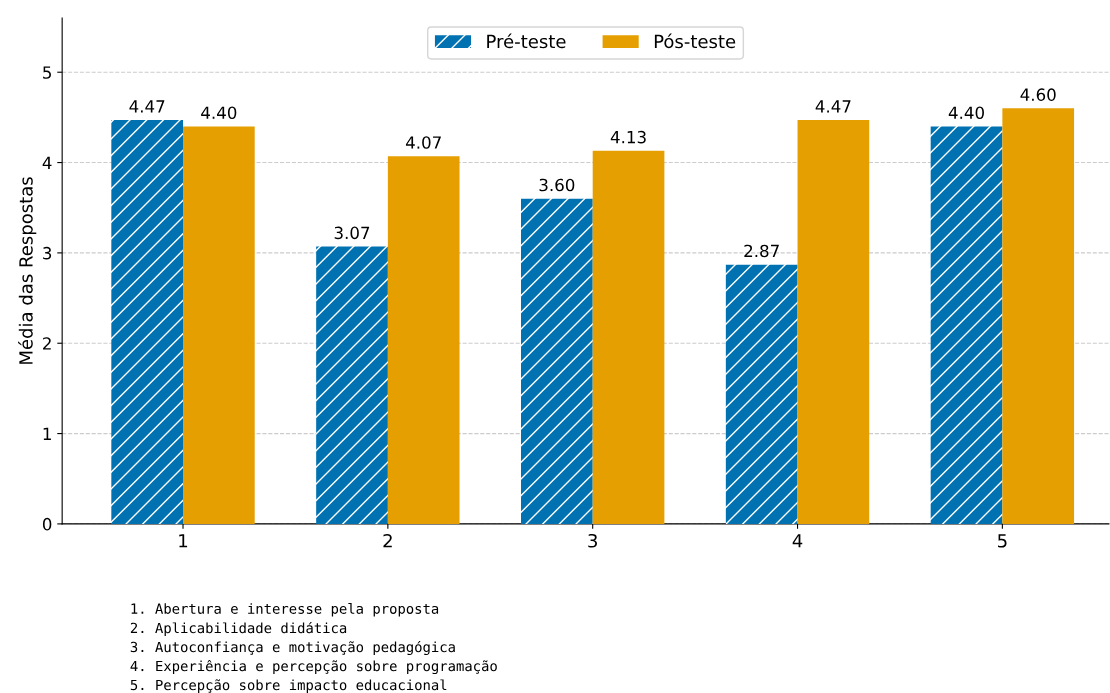 The width and height of the screenshot is (1110, 693). What do you see at coordinates (313, 667) in the screenshot?
I see `text: 4. Experiência e percepção sobre programação` at bounding box center [313, 667].